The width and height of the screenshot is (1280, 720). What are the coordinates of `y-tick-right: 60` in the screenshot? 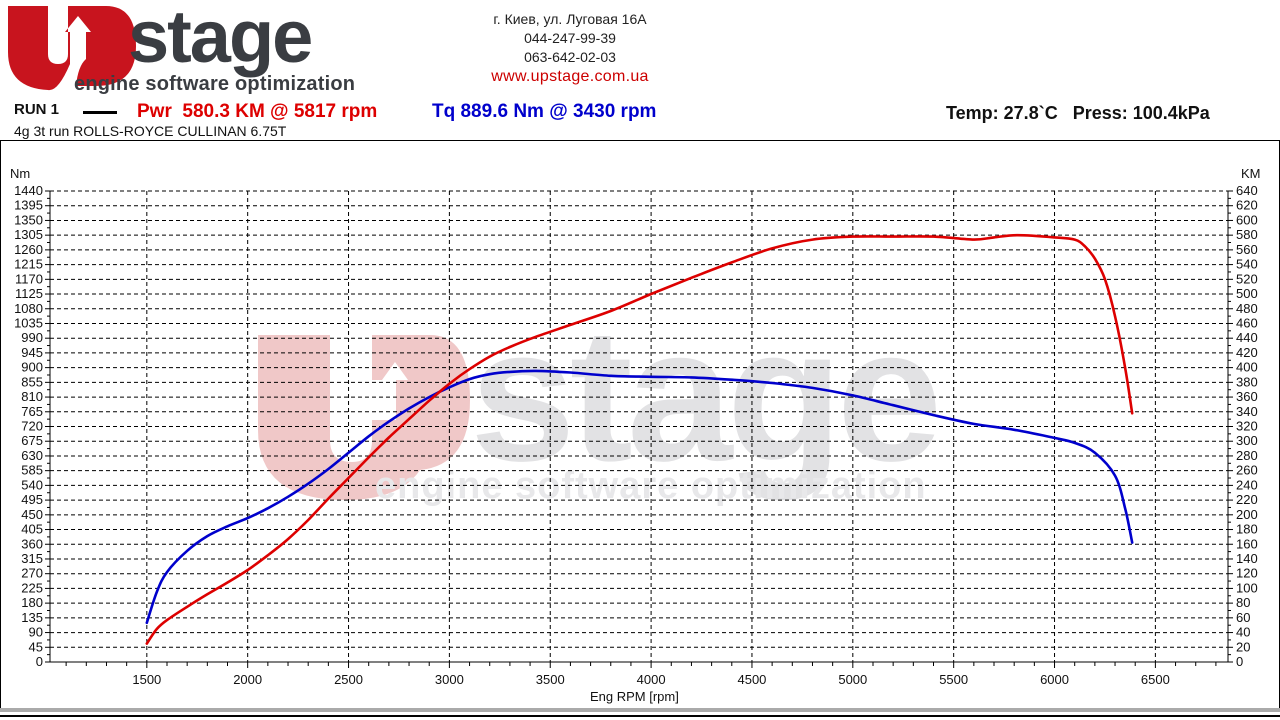 It's located at (1243, 617).